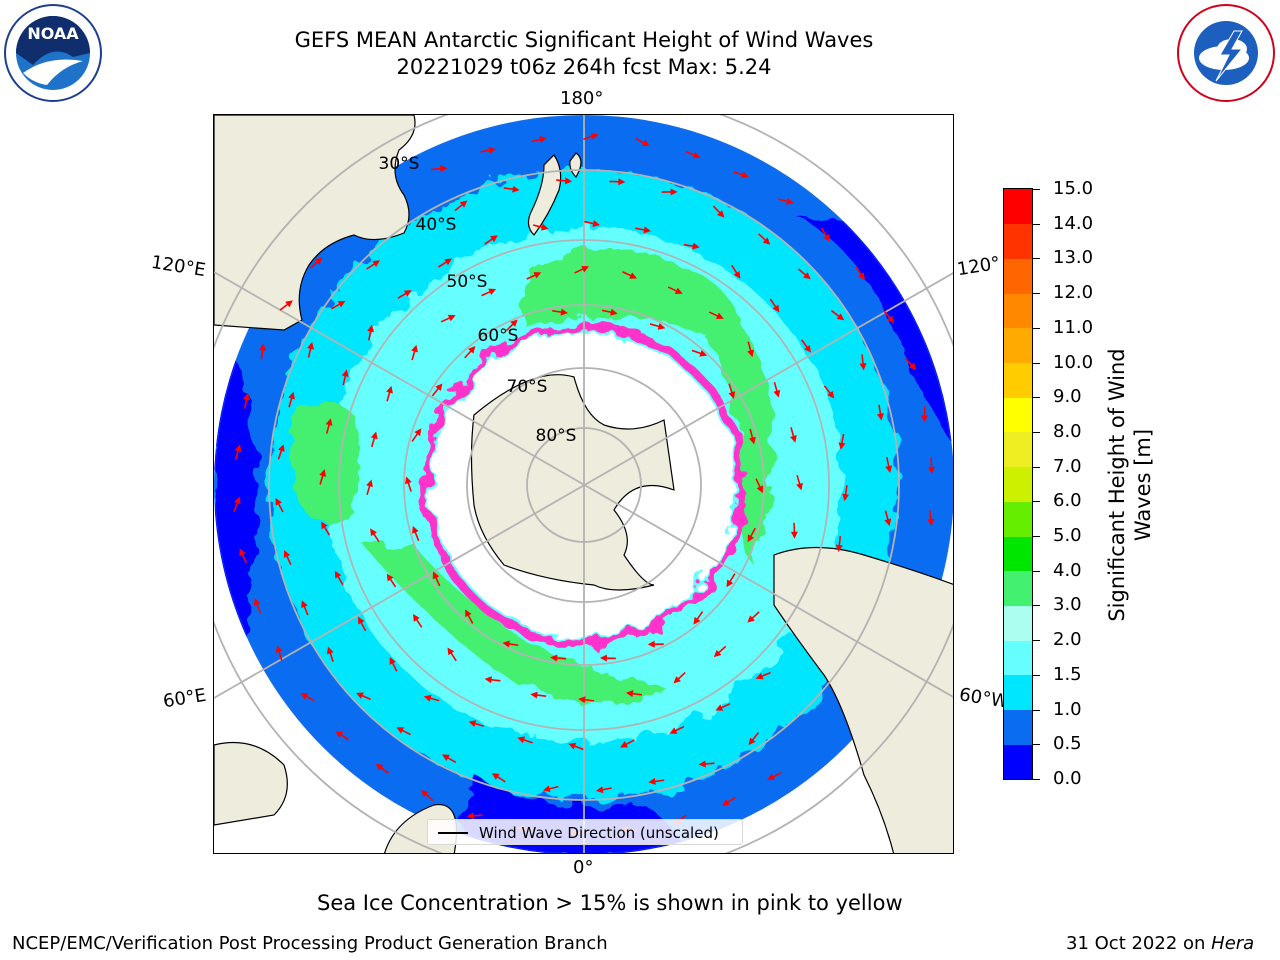 This screenshot has width=1280, height=960. I want to click on colorbar-tick-label: 1.5, so click(1067, 674).